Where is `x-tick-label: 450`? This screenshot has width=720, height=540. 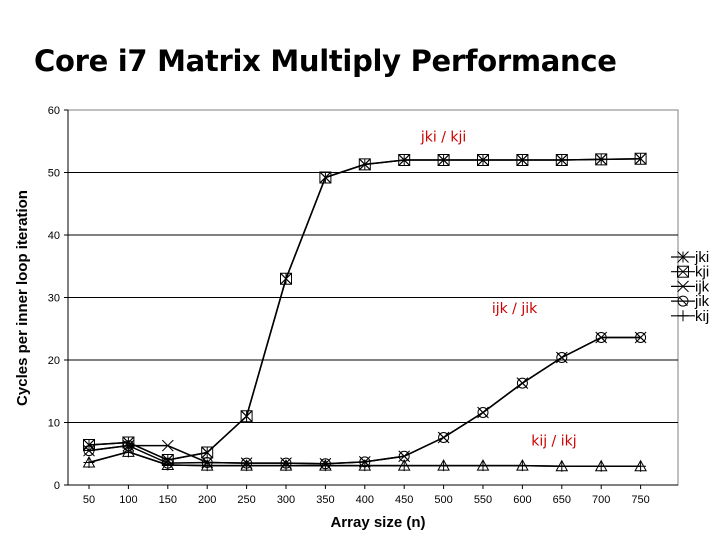 x-tick-label: 450 is located at coordinates (404, 500).